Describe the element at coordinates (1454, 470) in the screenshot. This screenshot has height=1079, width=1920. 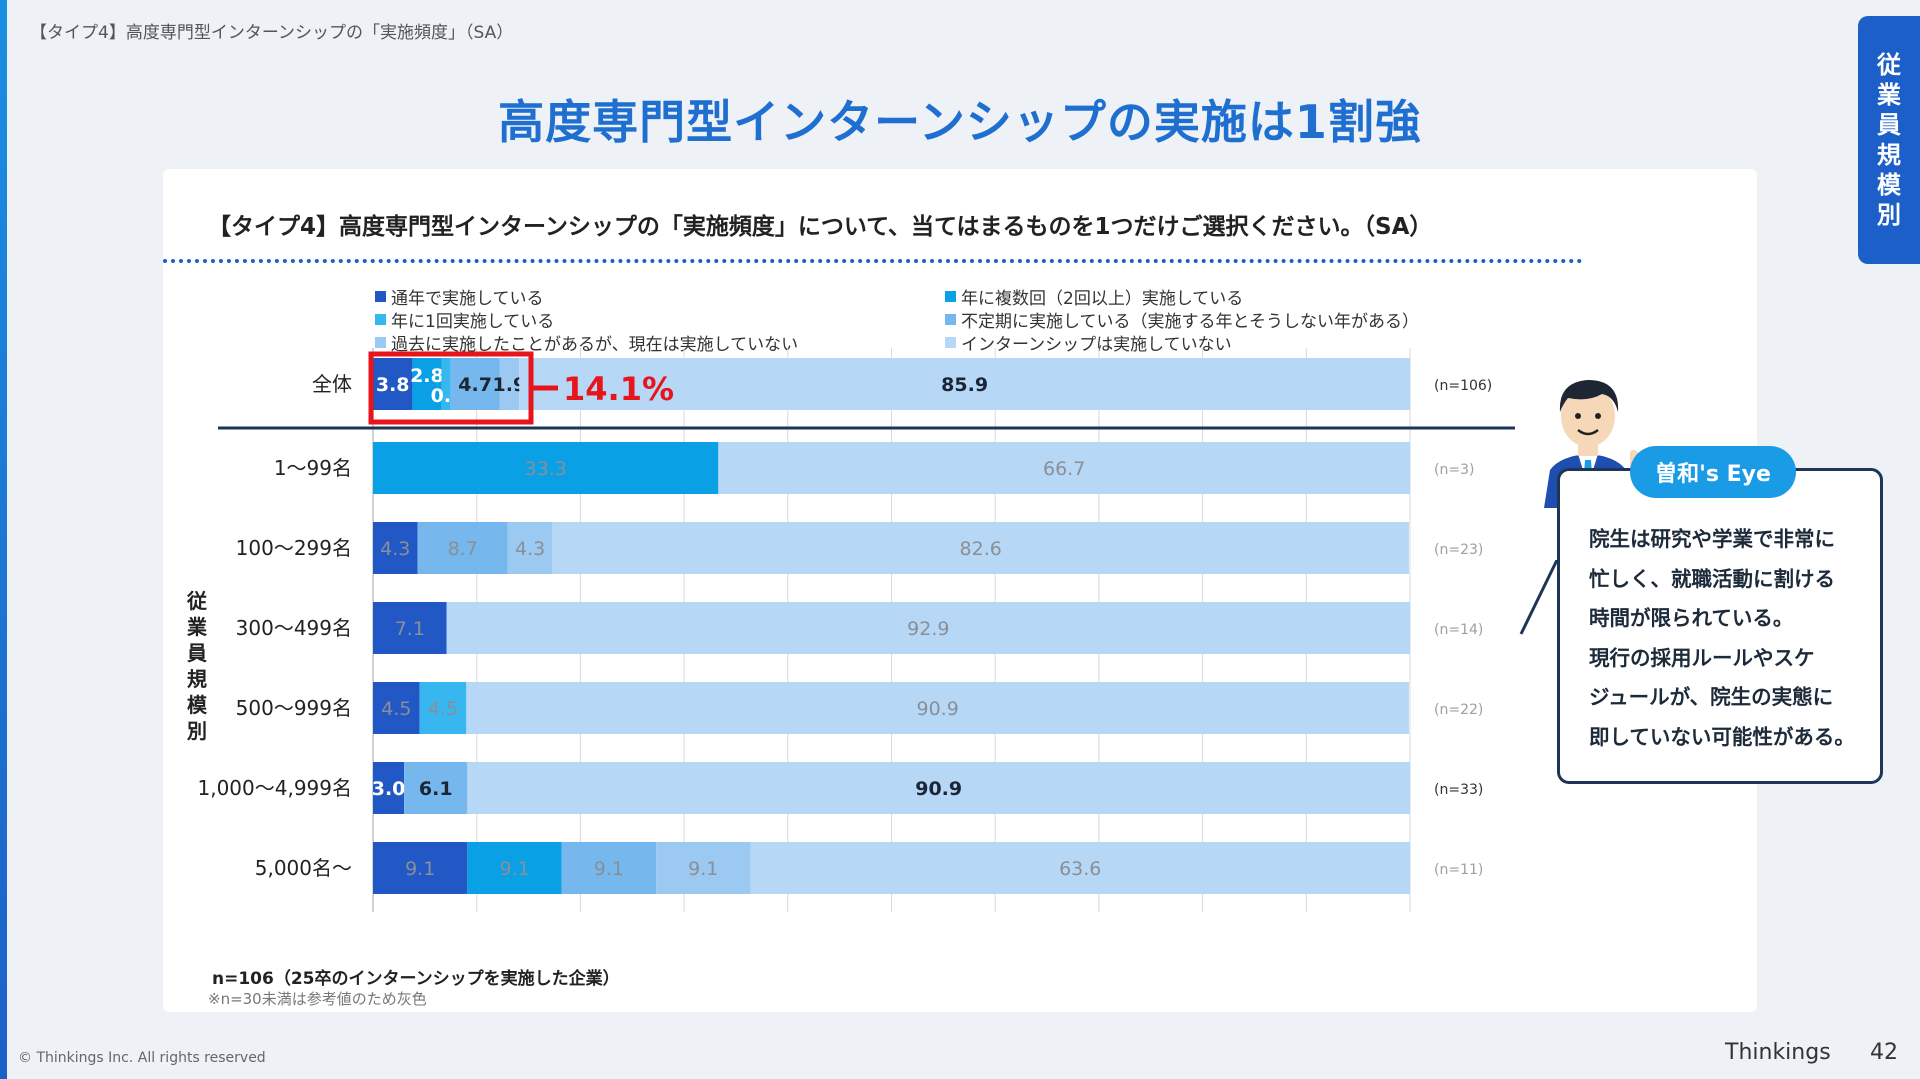
I see `n-label: (n=3)` at that location.